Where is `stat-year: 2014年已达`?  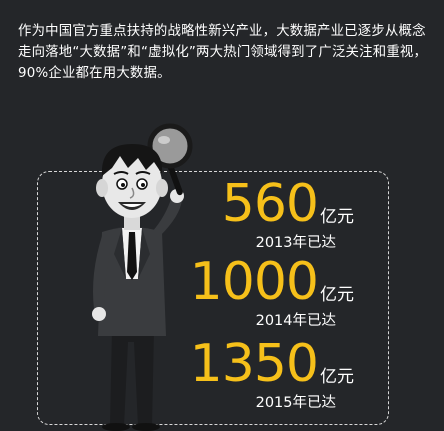 stat-year: 2014年已达 is located at coordinates (295, 321).